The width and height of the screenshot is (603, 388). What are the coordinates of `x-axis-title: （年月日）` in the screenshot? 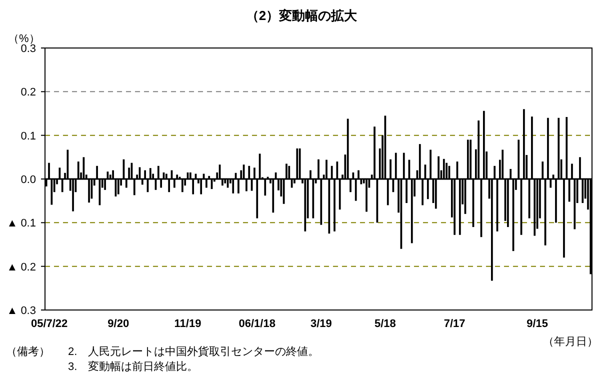 It's located at (570, 342).